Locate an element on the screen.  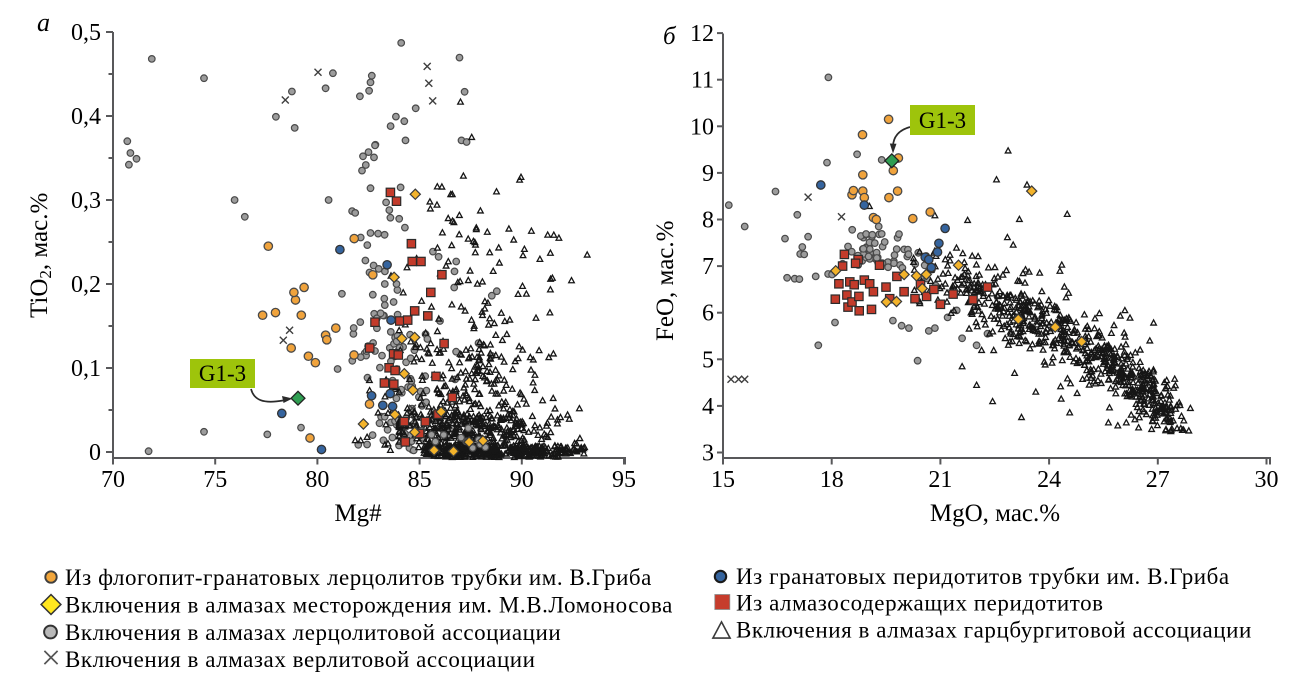
svg-text: 5 is located at coordinates (708, 360).